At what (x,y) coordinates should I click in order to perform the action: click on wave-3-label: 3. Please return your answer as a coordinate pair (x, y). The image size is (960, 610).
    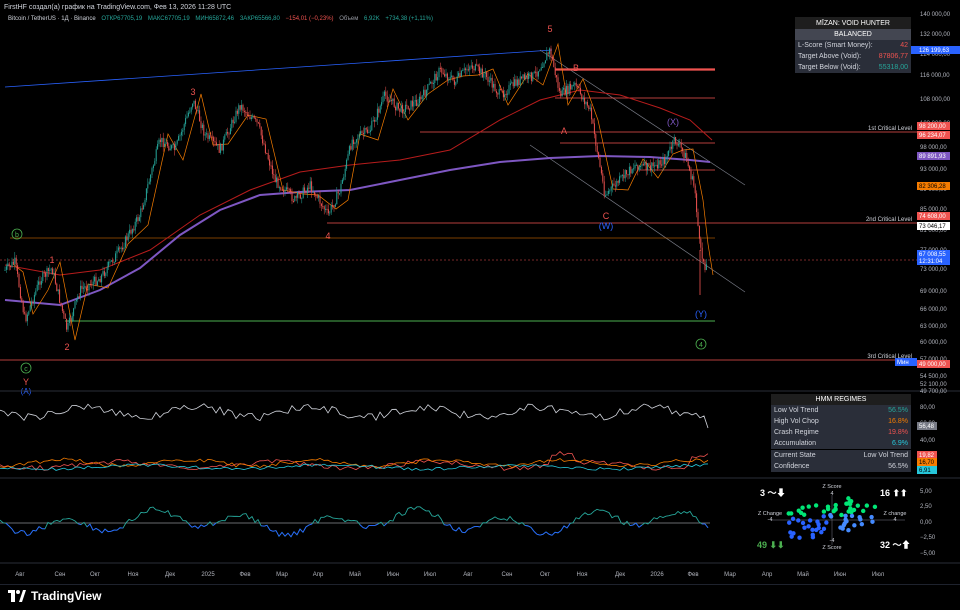
    Looking at the image, I should click on (192, 92).